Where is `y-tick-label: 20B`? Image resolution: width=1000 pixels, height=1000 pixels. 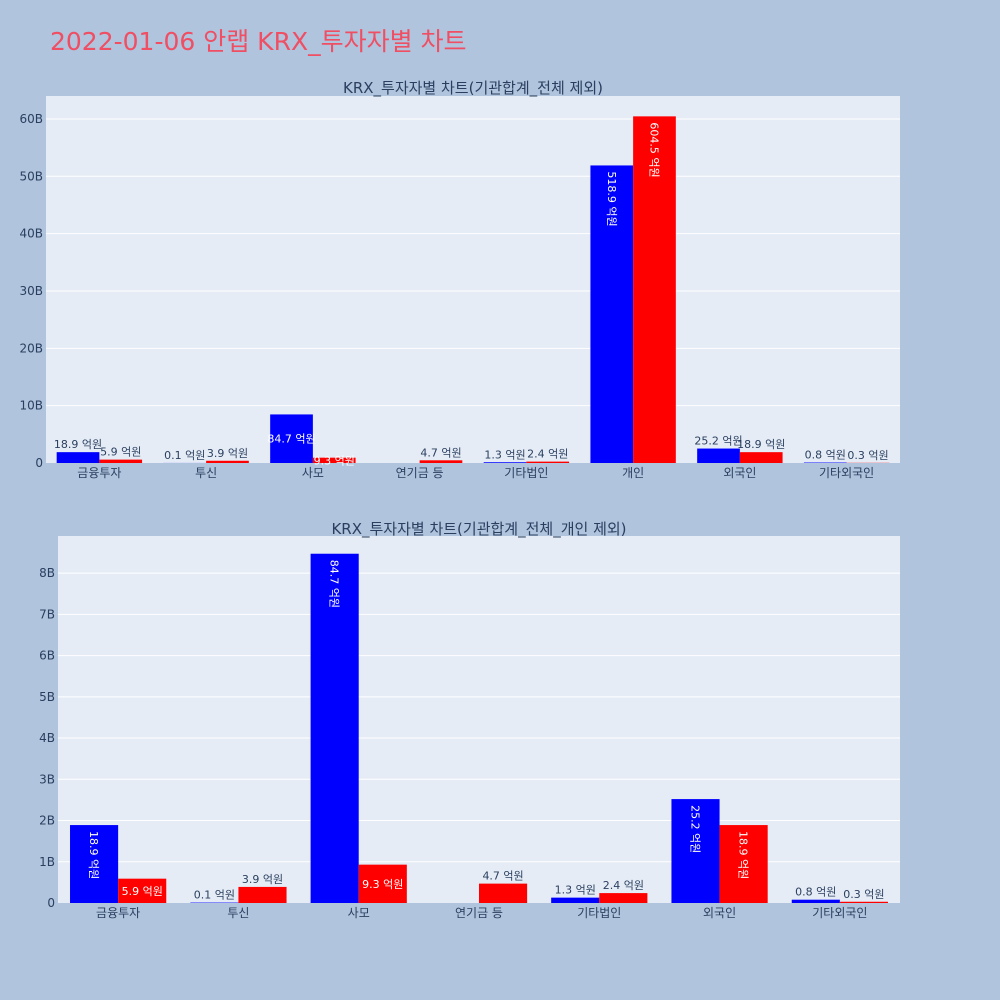
y-tick-label: 20B is located at coordinates (31, 348).